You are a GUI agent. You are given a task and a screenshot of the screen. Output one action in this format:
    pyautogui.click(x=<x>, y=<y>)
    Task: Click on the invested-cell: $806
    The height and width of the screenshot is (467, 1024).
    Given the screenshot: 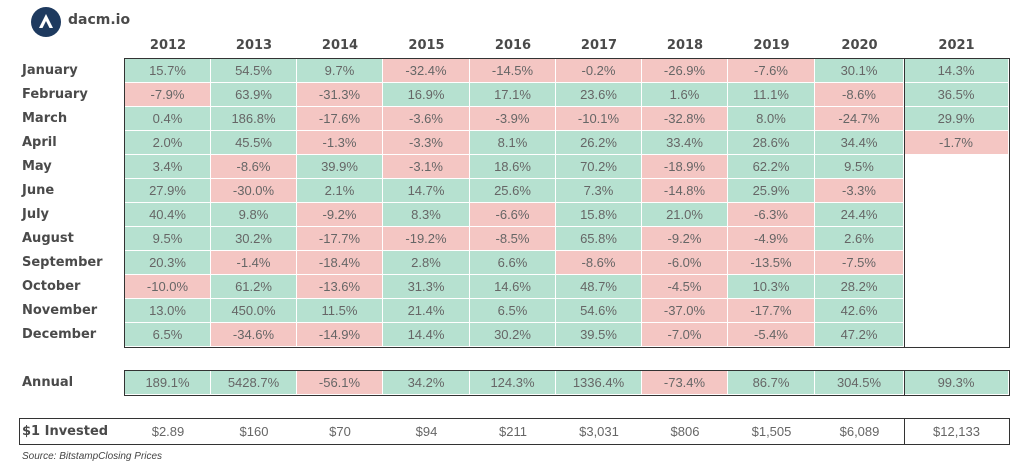 What is the action you would take?
    pyautogui.click(x=685, y=431)
    